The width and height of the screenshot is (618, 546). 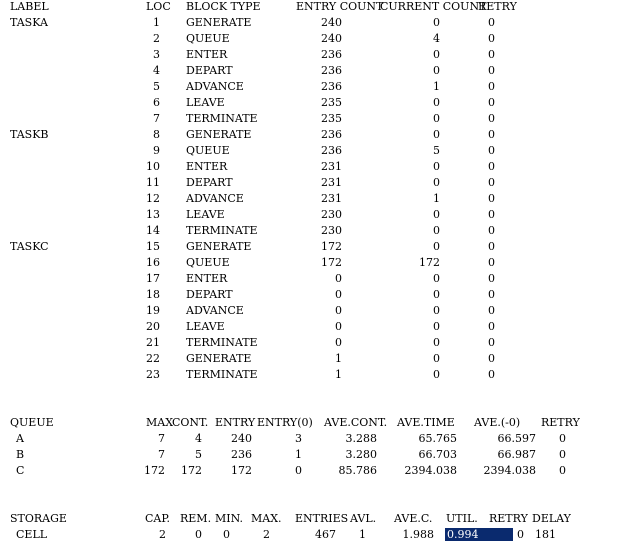 I want to click on block-entry-count: 235, so click(x=331, y=118).